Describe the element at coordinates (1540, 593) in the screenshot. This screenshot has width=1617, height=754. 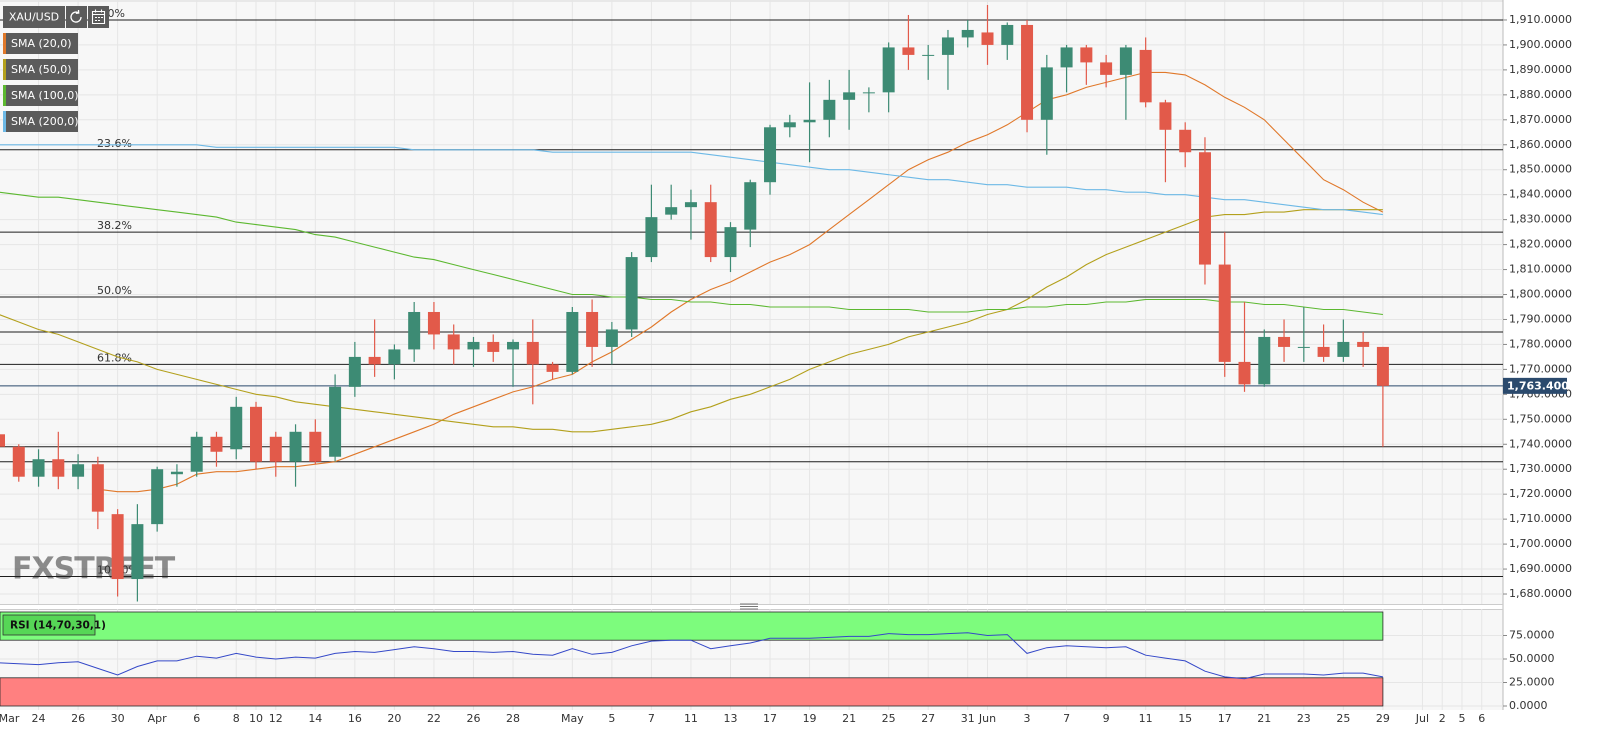
I see `y-tick-label: 1,680.0000` at that location.